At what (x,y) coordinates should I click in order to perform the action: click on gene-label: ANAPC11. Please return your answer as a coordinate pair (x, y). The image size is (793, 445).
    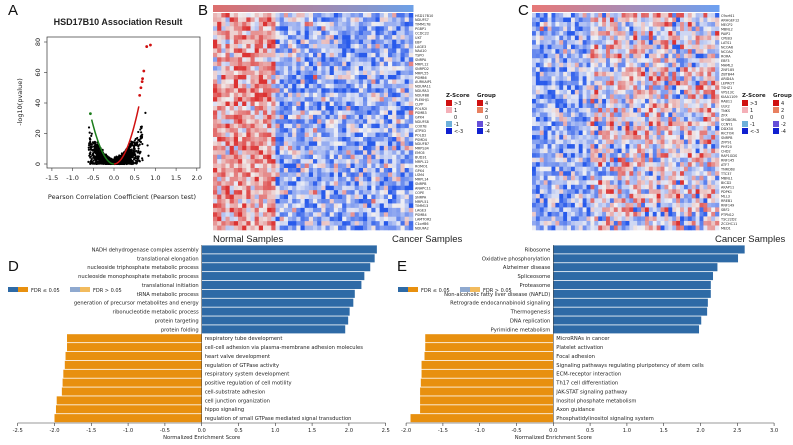
    Looking at the image, I should click on (423, 188).